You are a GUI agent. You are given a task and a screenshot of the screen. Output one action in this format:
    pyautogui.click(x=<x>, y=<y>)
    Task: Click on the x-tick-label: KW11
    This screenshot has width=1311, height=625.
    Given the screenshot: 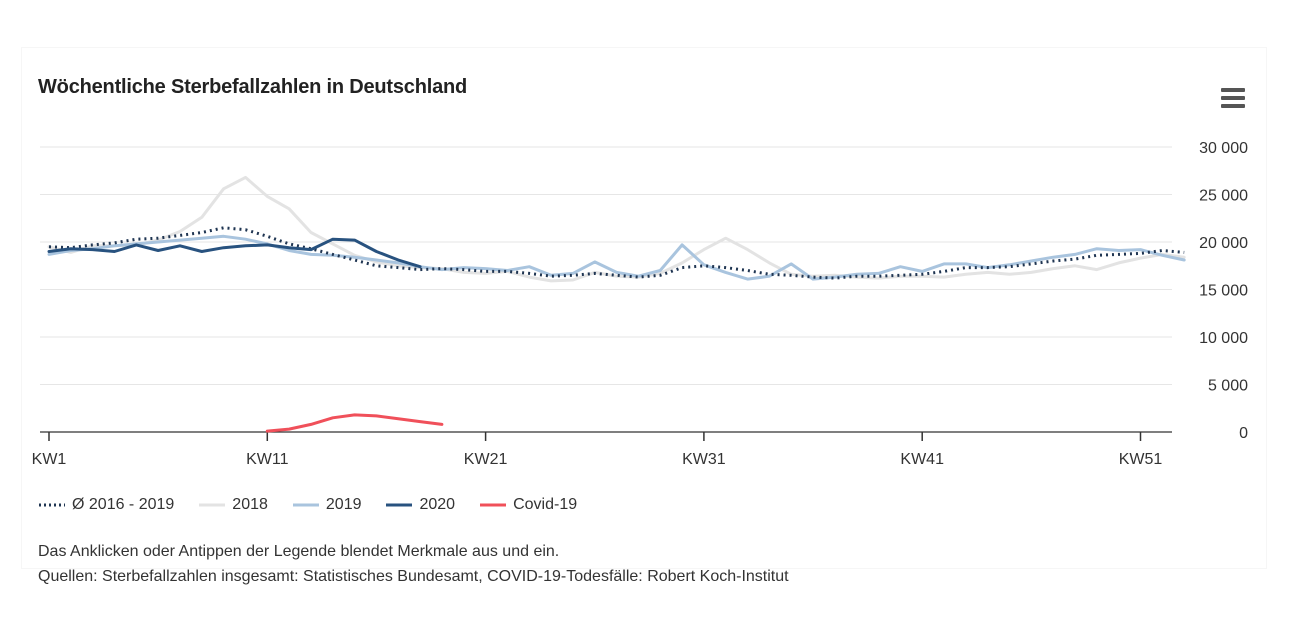 What is the action you would take?
    pyautogui.click(x=267, y=459)
    